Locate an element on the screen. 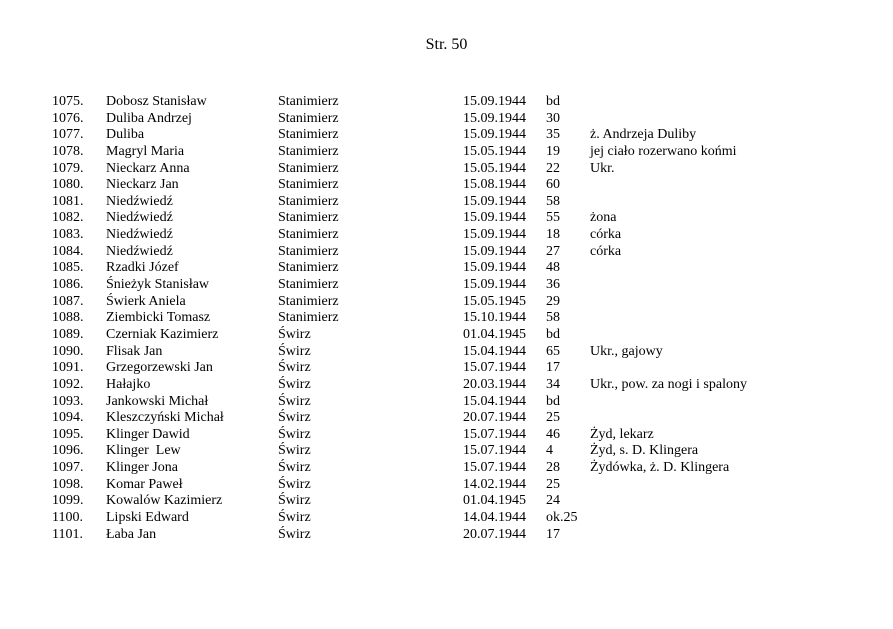 The width and height of the screenshot is (893, 629). age: 28 is located at coordinates (553, 468).